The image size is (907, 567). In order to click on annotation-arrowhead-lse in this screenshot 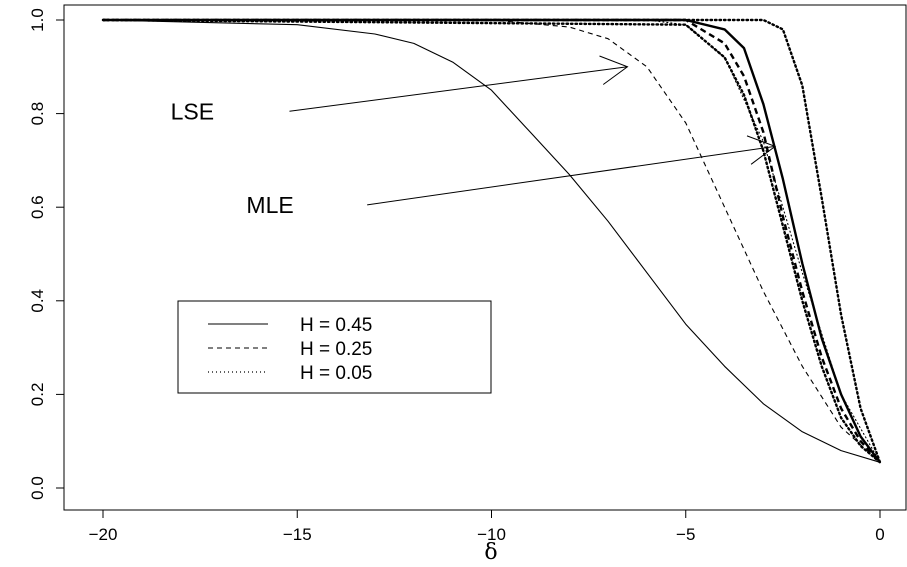, I will do `click(614, 70)`.